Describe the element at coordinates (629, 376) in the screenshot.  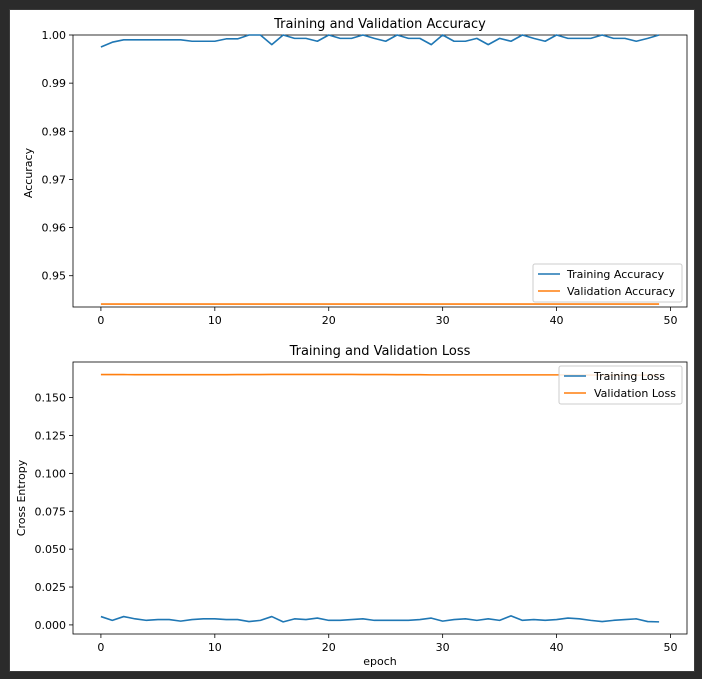
I see `loss-legend-label-training: Training Loss` at that location.